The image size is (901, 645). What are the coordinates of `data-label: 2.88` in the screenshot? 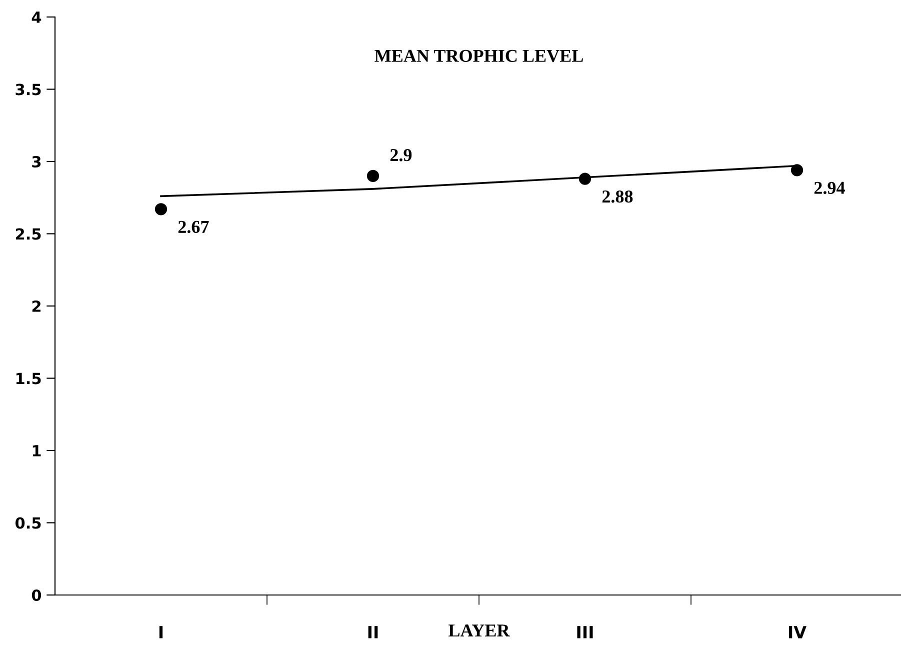 It's located at (617, 196).